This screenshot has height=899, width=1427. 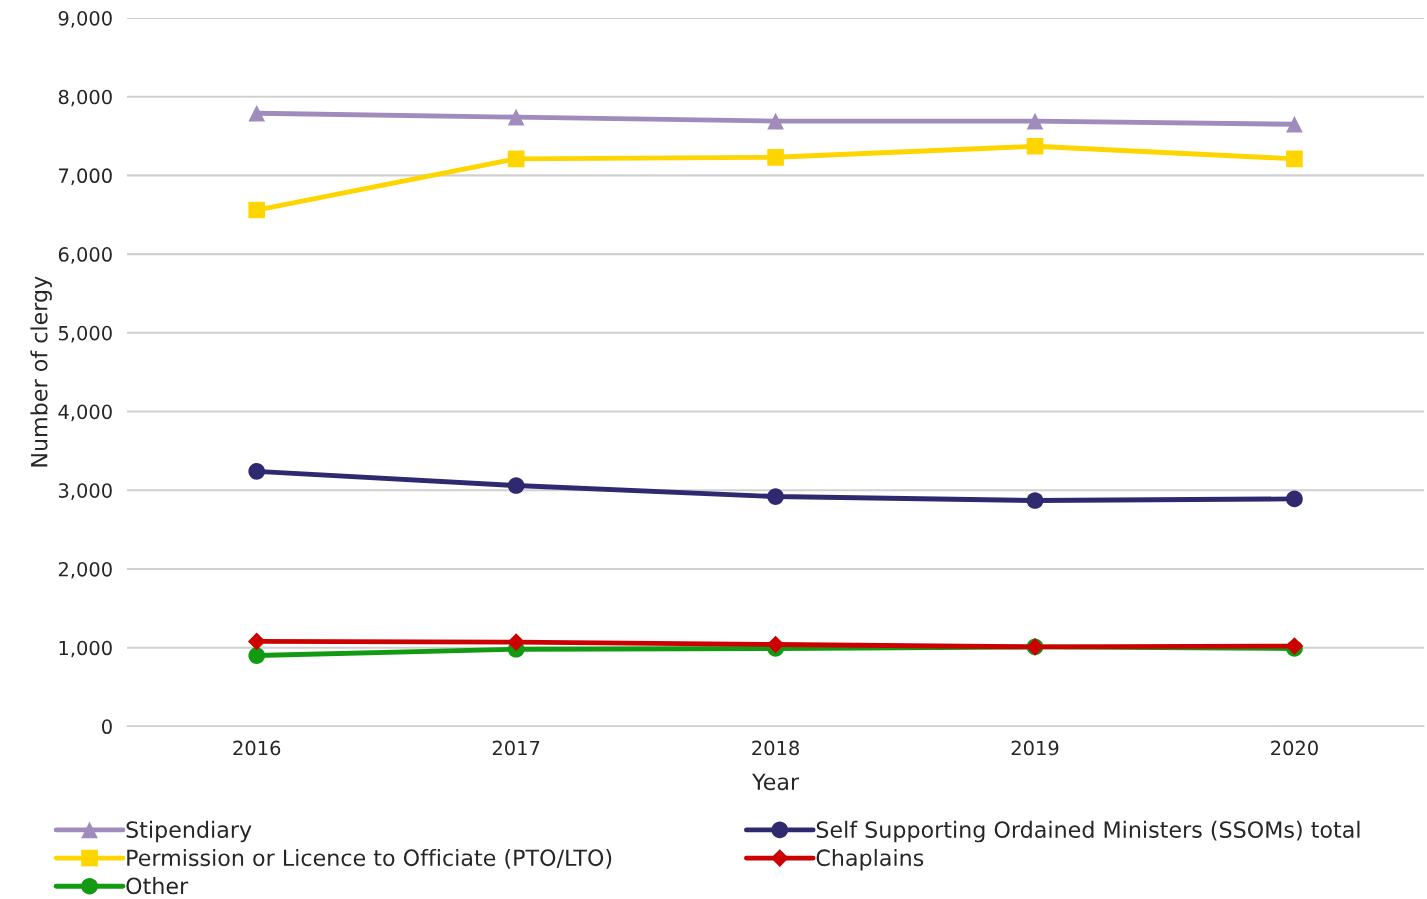 I want to click on x-axis-title: Year, so click(x=776, y=782).